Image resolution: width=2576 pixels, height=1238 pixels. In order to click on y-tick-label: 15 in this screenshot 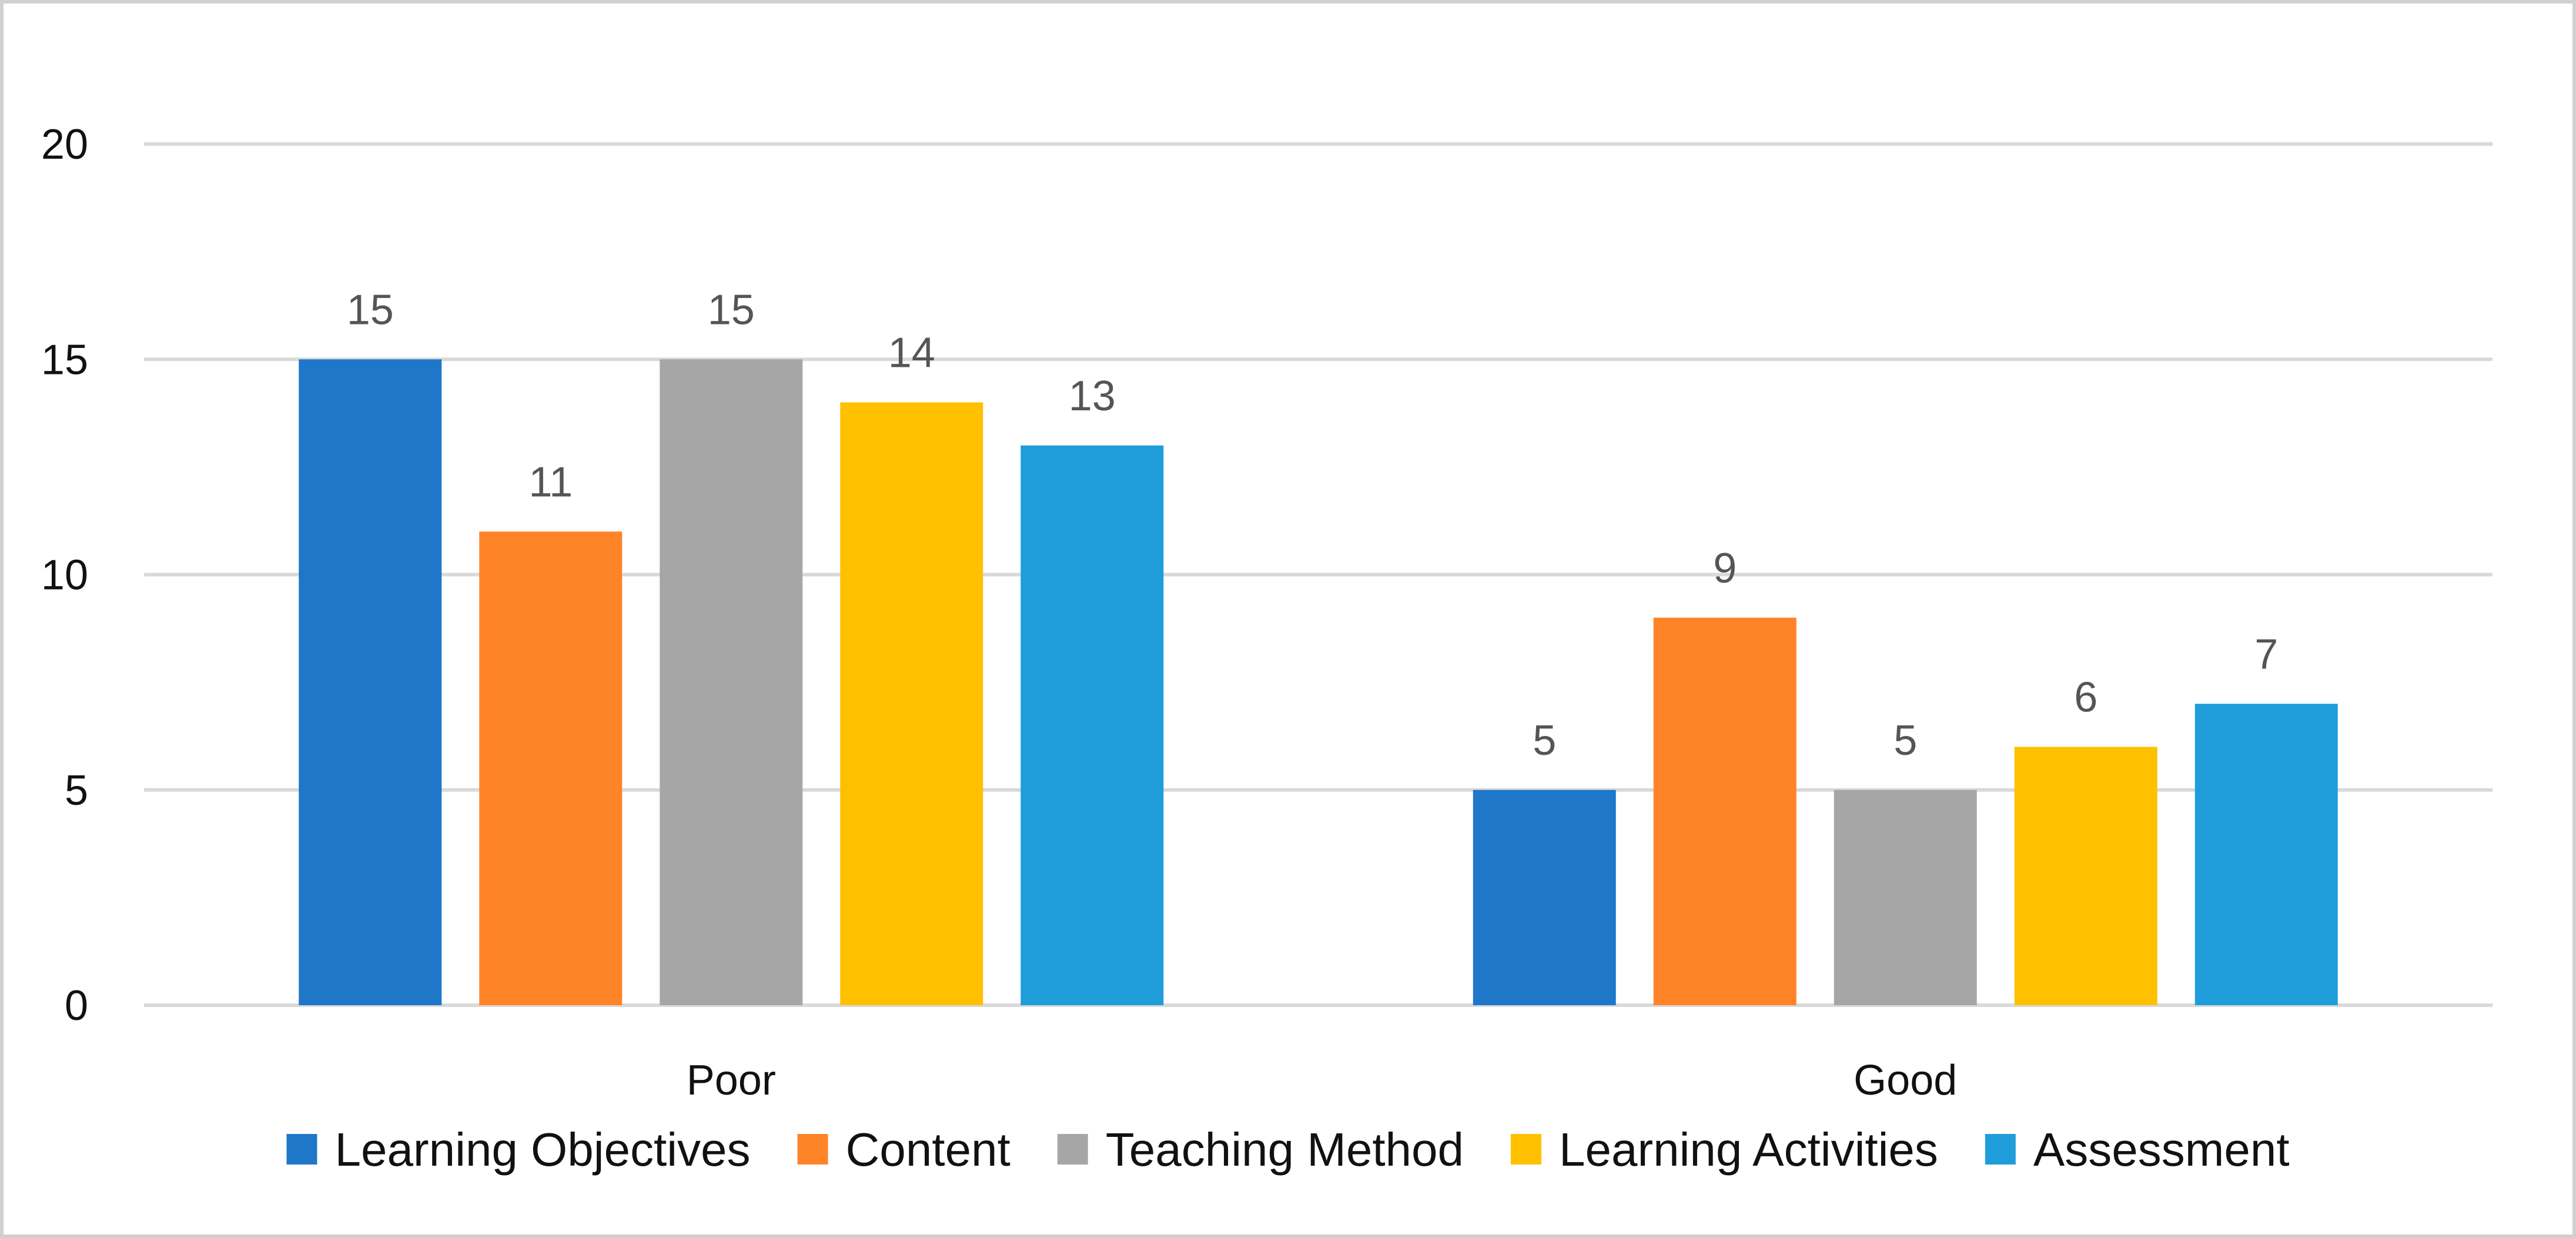, I will do `click(64, 359)`.